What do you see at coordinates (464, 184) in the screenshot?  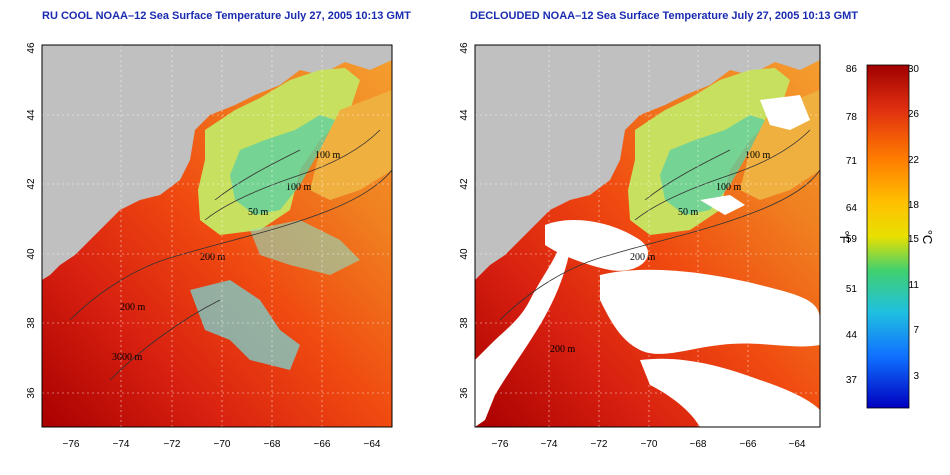 I see `right-lat-tick: 42` at bounding box center [464, 184].